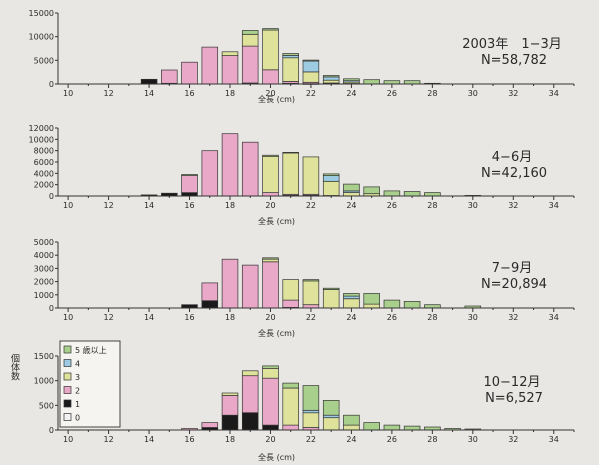 This screenshot has height=465, width=599. Describe the element at coordinates (44, 162) in the screenshot. I see `y-tick-label: 6000` at that location.